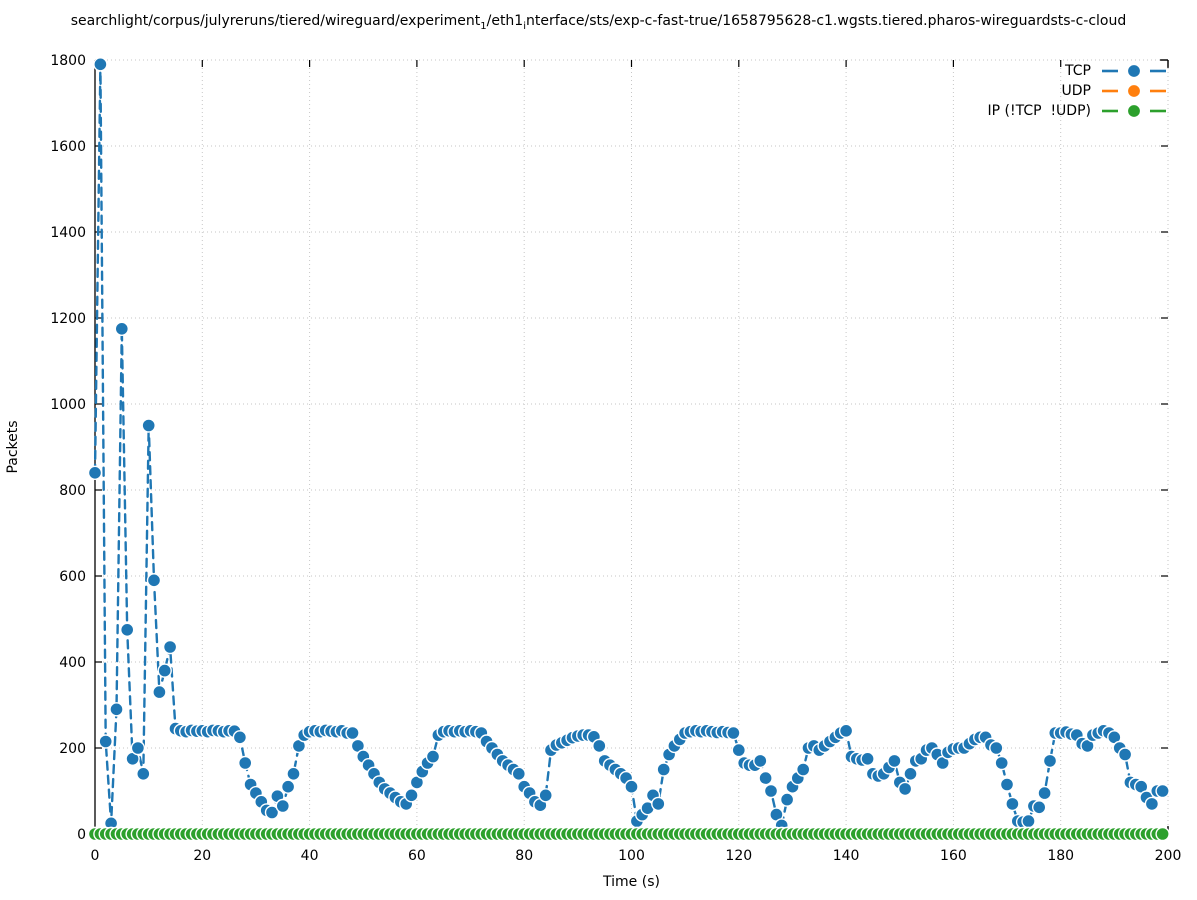 The width and height of the screenshot is (1197, 900). Describe the element at coordinates (202, 856) in the screenshot. I see `x-tick-label: 20` at that location.